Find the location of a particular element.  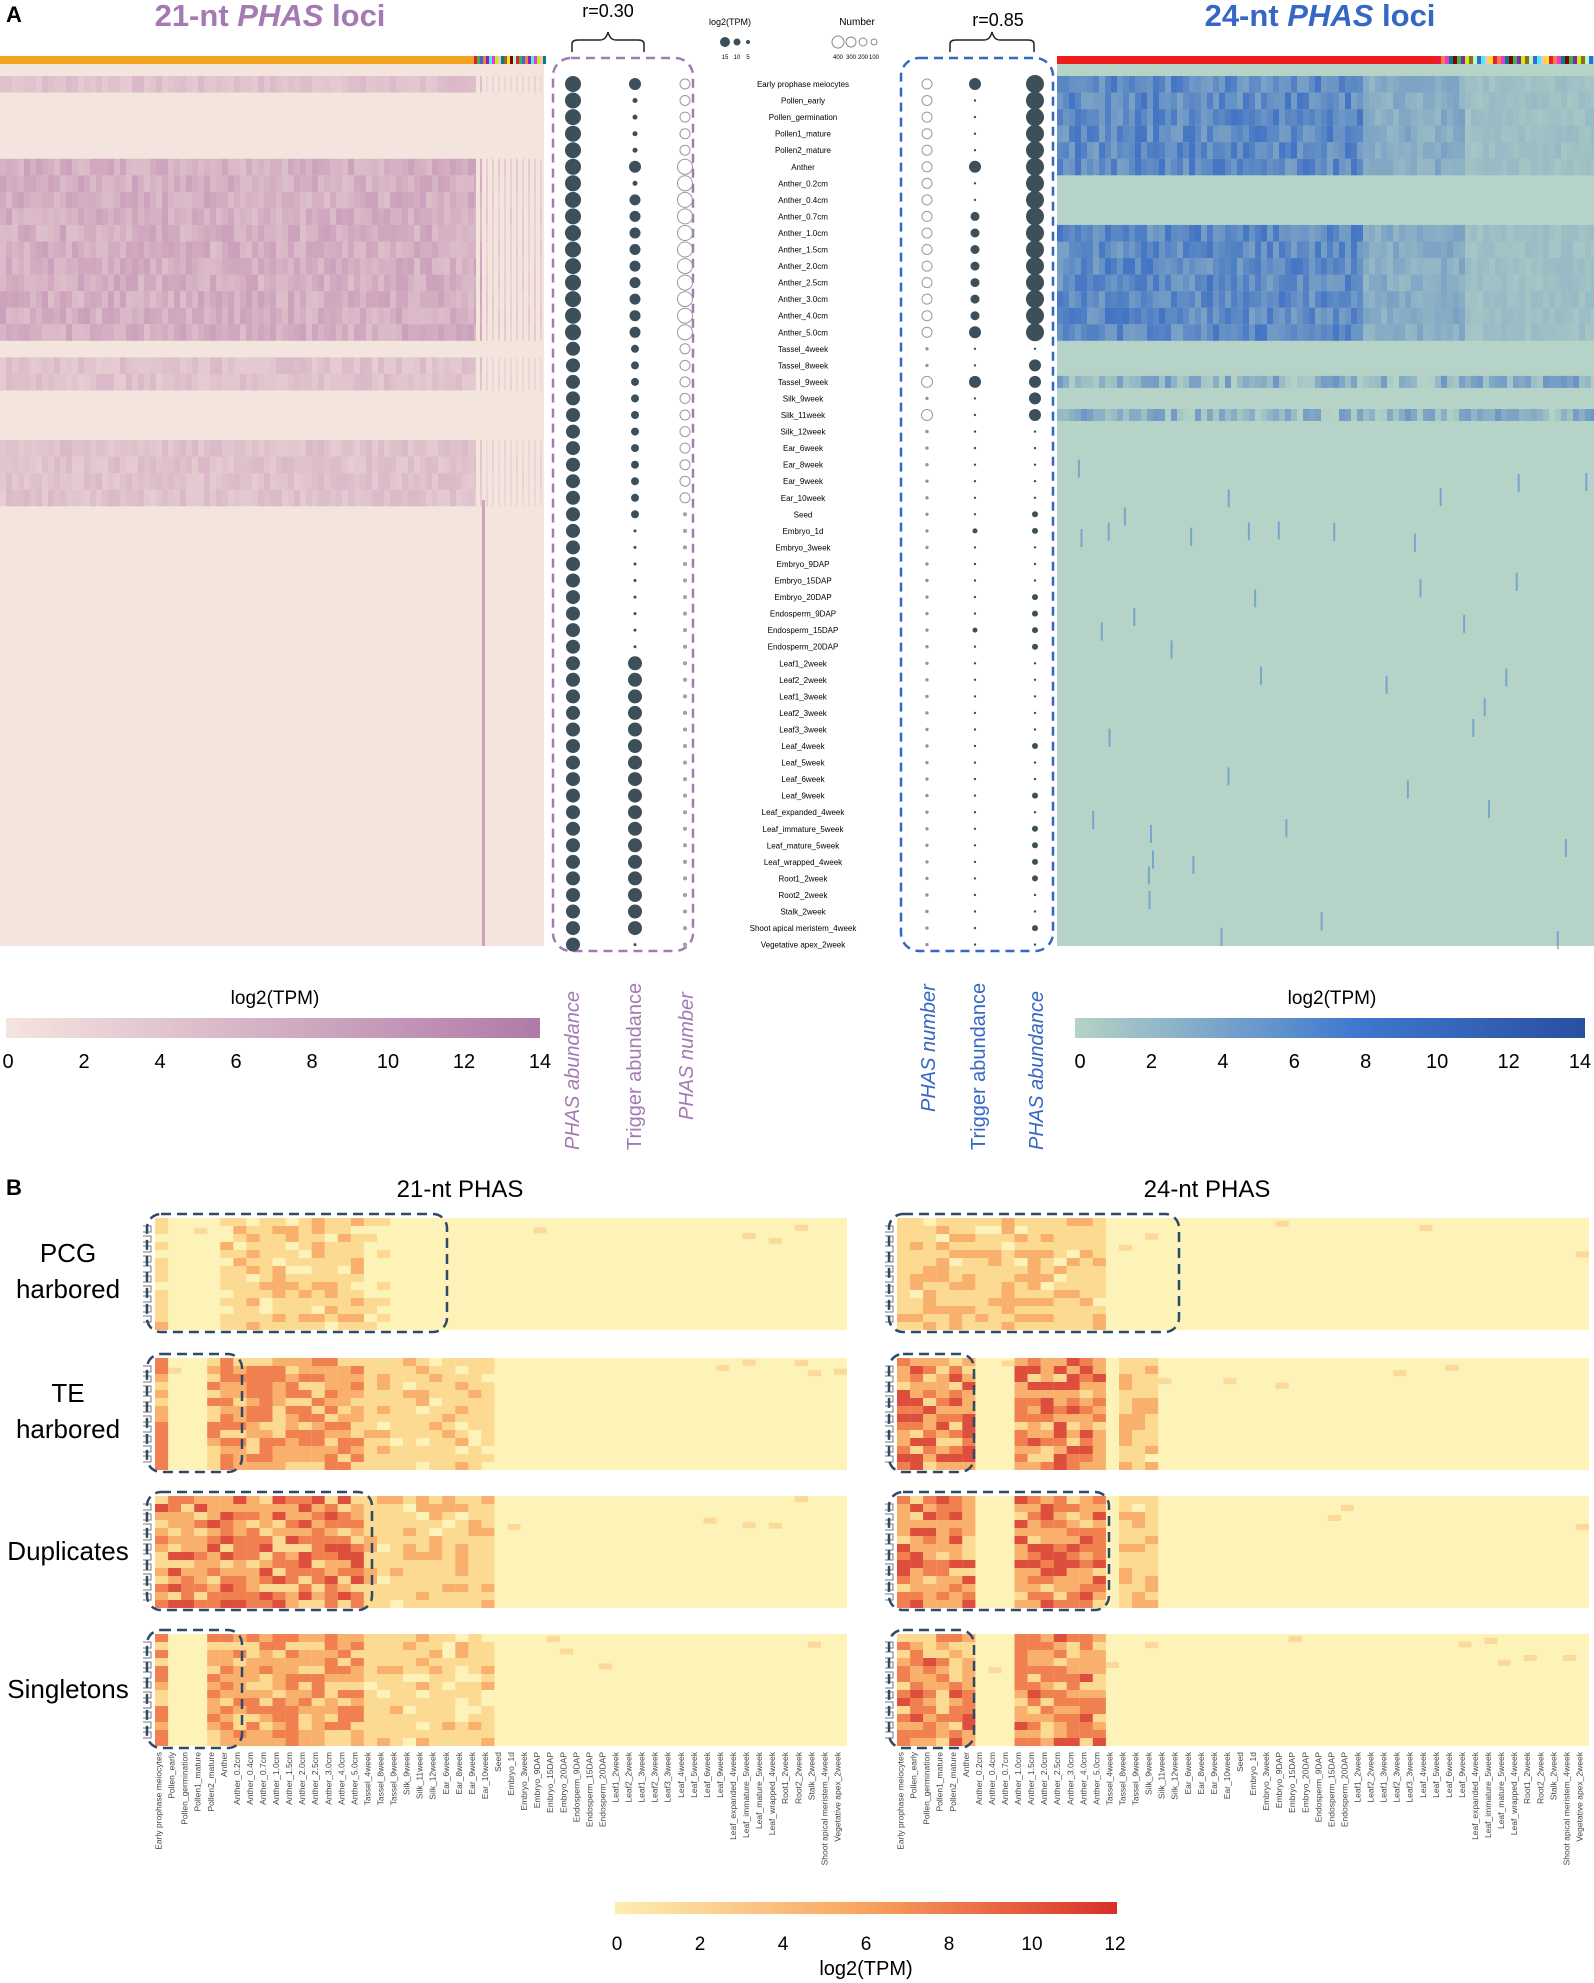

bubble-24-trigger-abundance is located at coordinates (975, 464).